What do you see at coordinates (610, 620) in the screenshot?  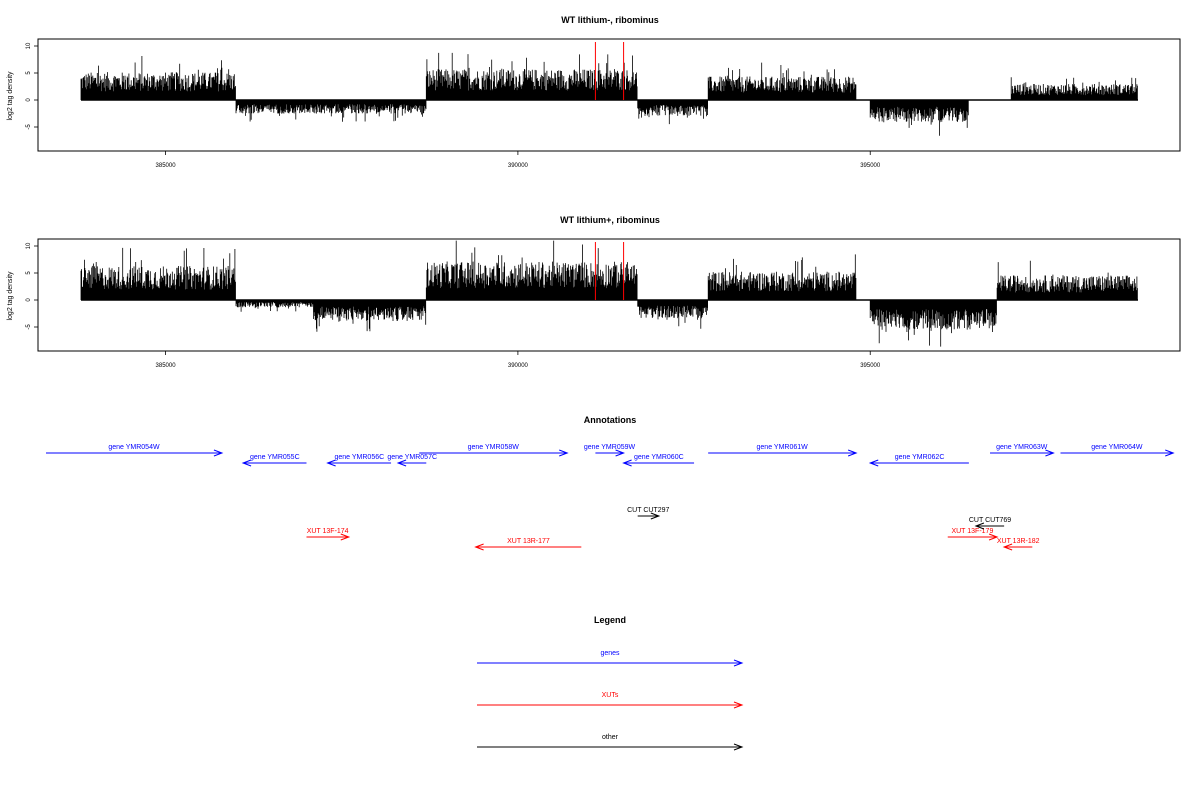 I see `legend-title: Legend` at bounding box center [610, 620].